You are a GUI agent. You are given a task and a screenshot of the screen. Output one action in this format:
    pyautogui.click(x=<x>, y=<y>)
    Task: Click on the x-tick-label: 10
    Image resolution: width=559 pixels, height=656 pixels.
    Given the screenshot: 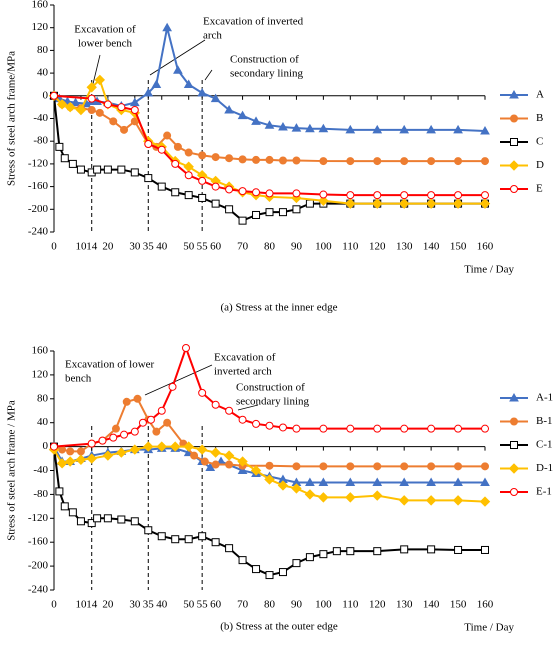 What is the action you would take?
    pyautogui.click(x=81, y=247)
    